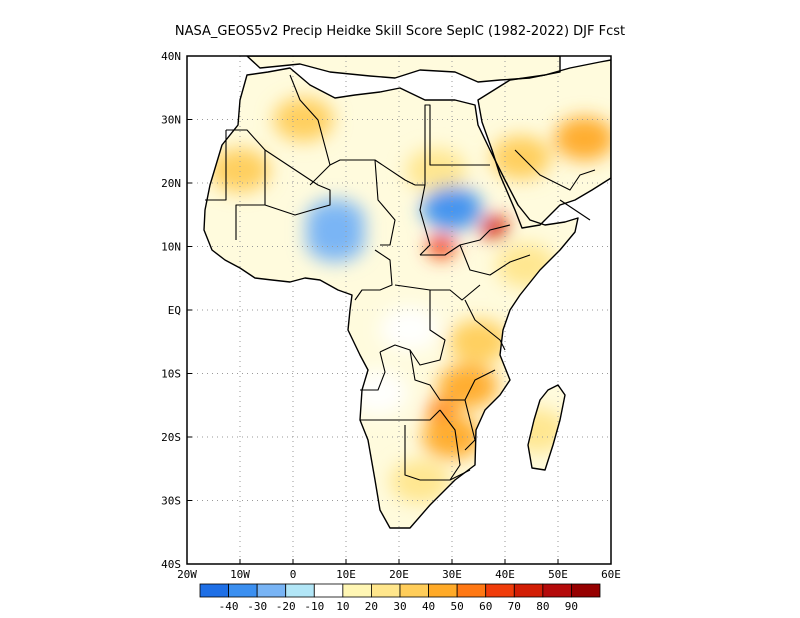  I want to click on lon-tick-label: 30E, so click(452, 574).